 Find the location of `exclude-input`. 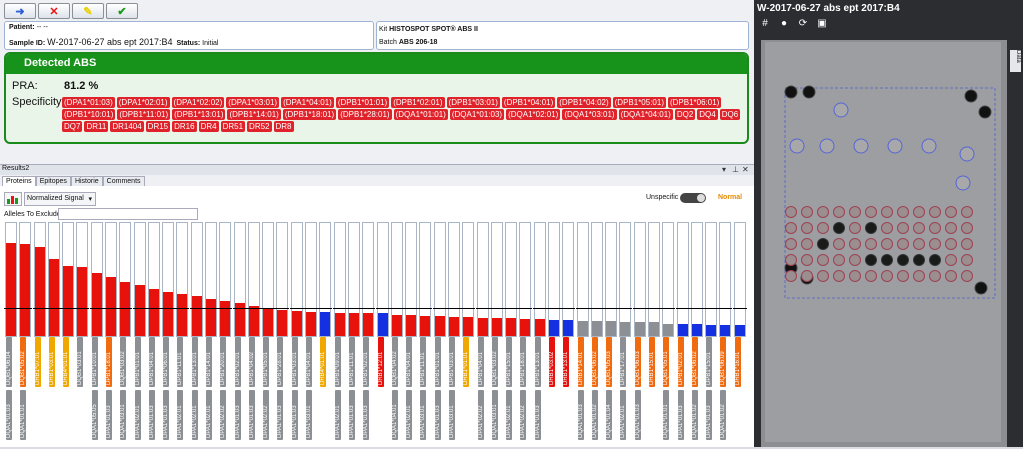

exclude-input is located at coordinates (128, 214).